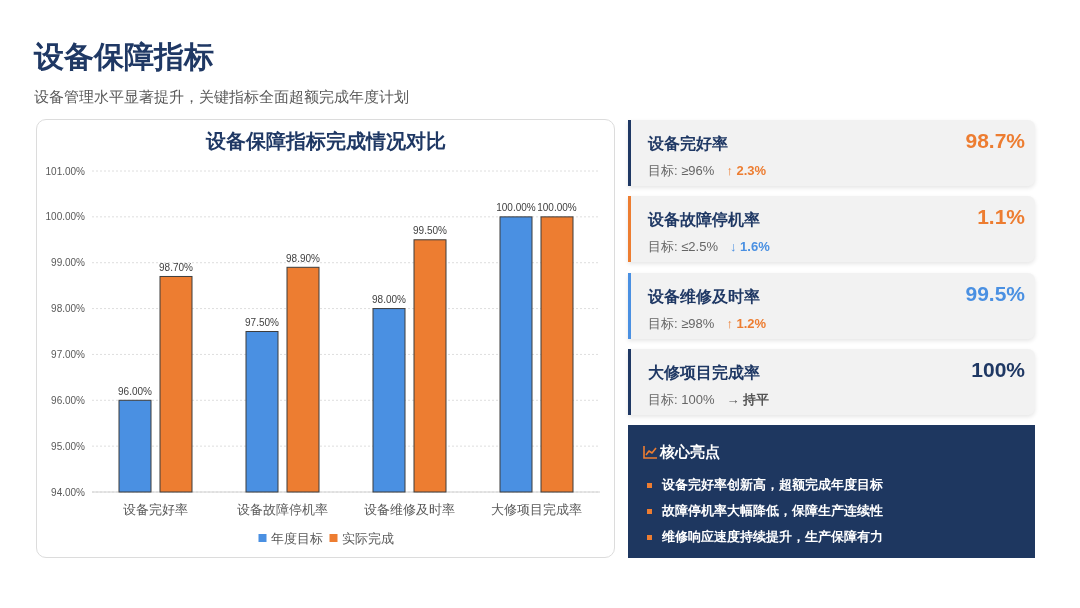 This screenshot has height=608, width=1080. Describe the element at coordinates (367, 538) in the screenshot. I see `legend-label: 实际完成` at that location.